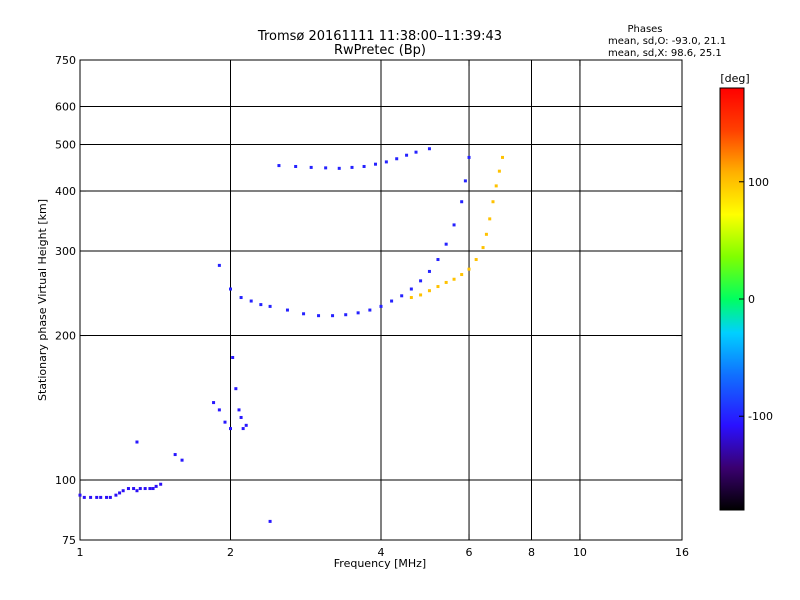  What do you see at coordinates (65, 60) in the screenshot?
I see `y-tick-label: 750` at bounding box center [65, 60].